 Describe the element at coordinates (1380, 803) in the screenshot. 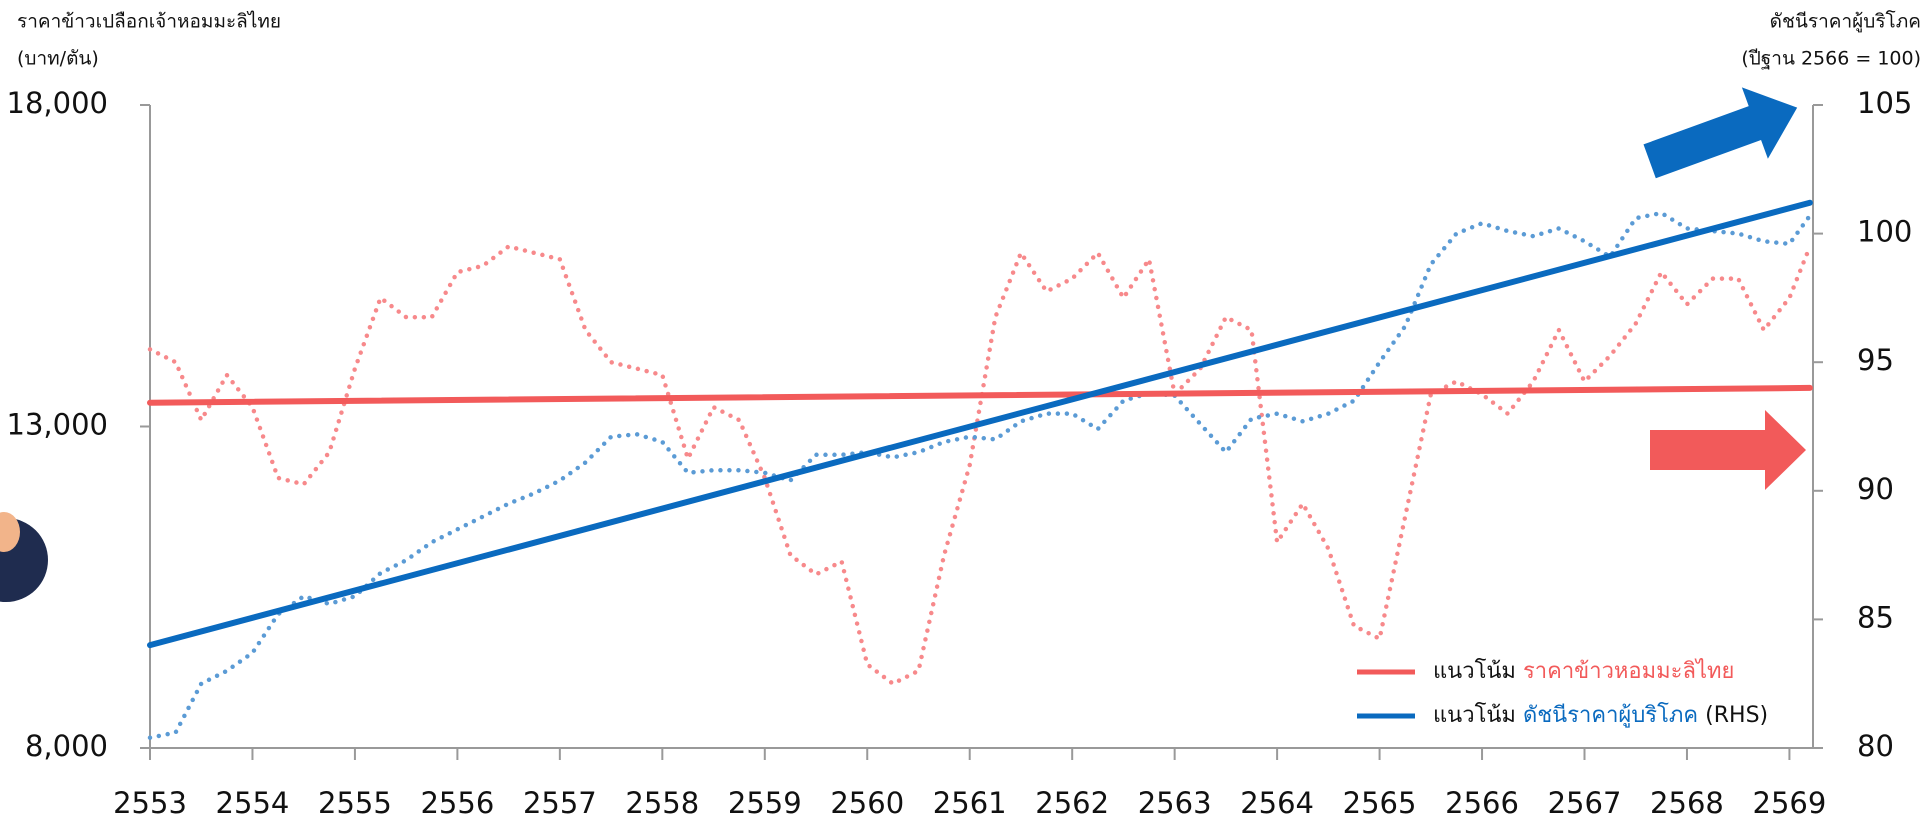

I see `x-tick-label: 2565` at that location.